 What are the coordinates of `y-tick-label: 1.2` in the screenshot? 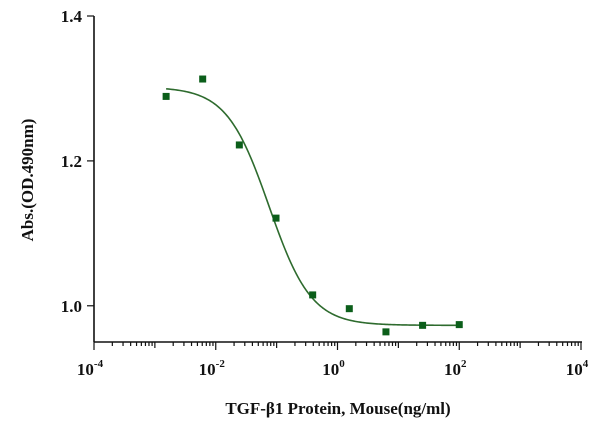 It's located at (71, 161).